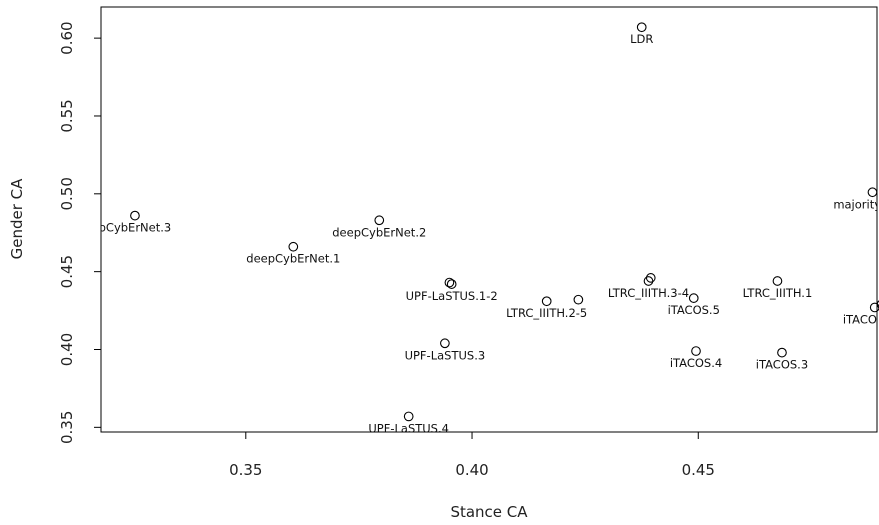 This screenshot has height=525, width=879. What do you see at coordinates (67, 271) in the screenshot?
I see `y-tick-label: 0.45` at bounding box center [67, 271].